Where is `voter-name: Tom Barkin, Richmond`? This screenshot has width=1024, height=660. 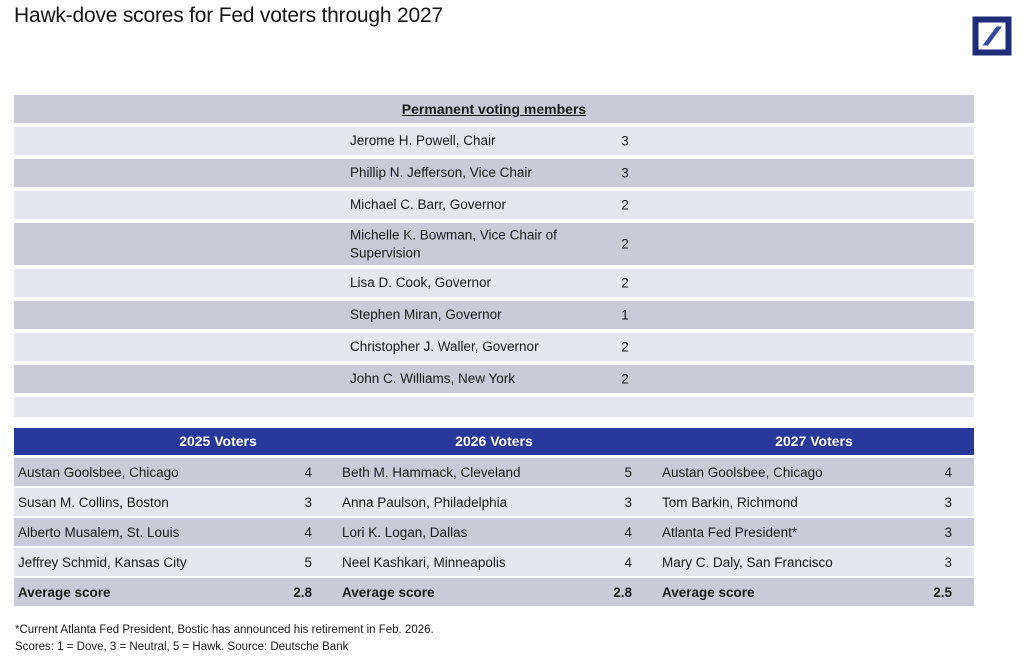 voter-name: Tom Barkin, Richmond is located at coordinates (730, 502).